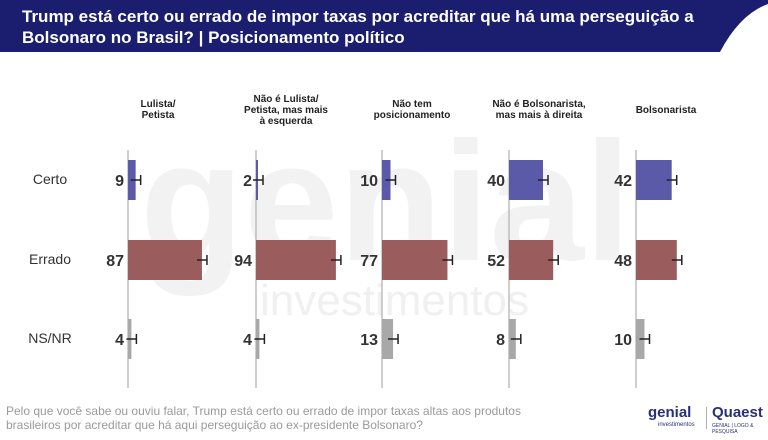 The height and width of the screenshot is (440, 768). Describe the element at coordinates (737, 412) in the screenshot. I see `quaest-logo: Quaest` at that location.